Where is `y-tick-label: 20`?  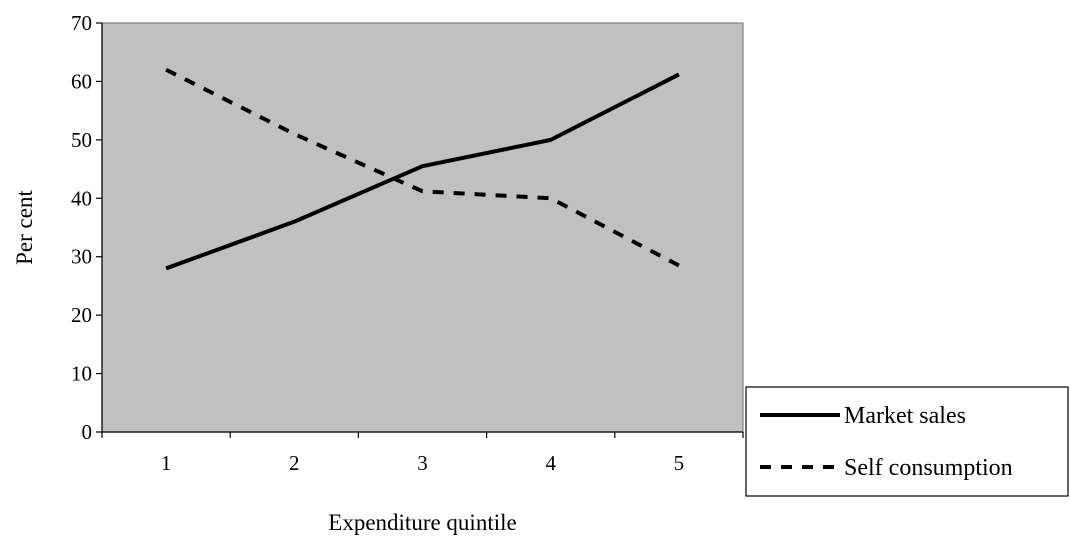
y-tick-label: 20 is located at coordinates (81, 315).